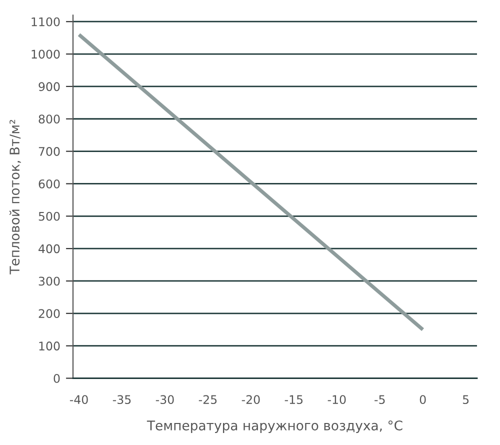 The height and width of the screenshot is (445, 500). What do you see at coordinates (337, 399) in the screenshot?
I see `x-tick-label: -10` at bounding box center [337, 399].